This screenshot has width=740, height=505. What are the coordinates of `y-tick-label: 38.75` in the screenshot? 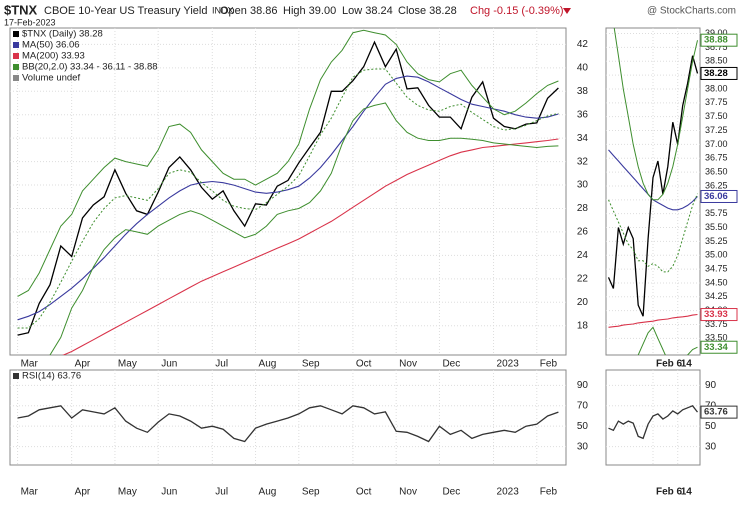 It's located at (716, 47).